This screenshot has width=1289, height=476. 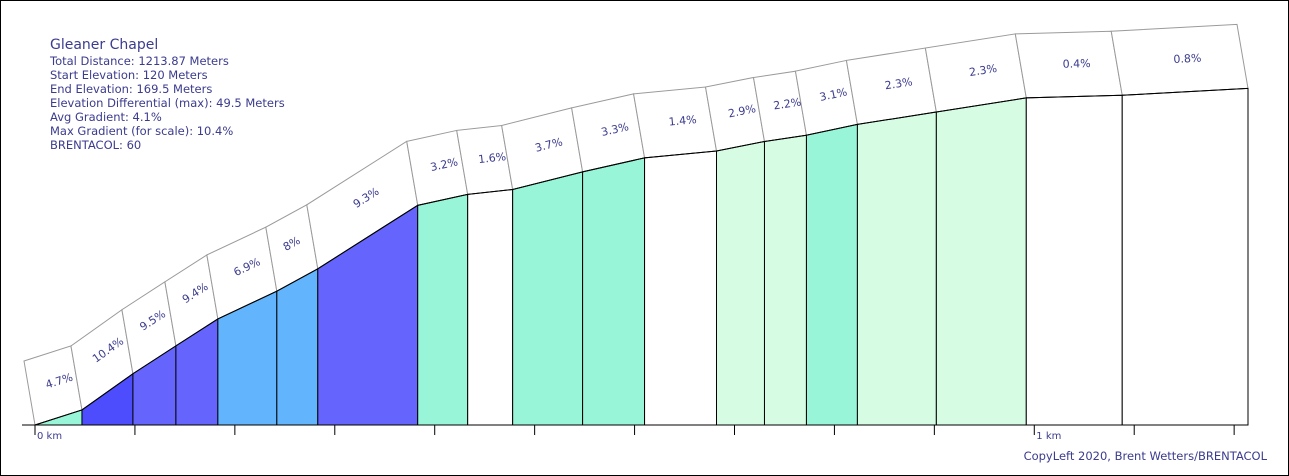 I want to click on gradient-label: 3.3%, so click(x=615, y=129).